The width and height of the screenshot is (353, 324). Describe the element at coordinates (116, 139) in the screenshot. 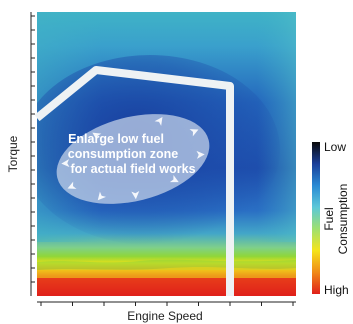

I see `zone-text-line-1: Enlarge low fuel` at that location.